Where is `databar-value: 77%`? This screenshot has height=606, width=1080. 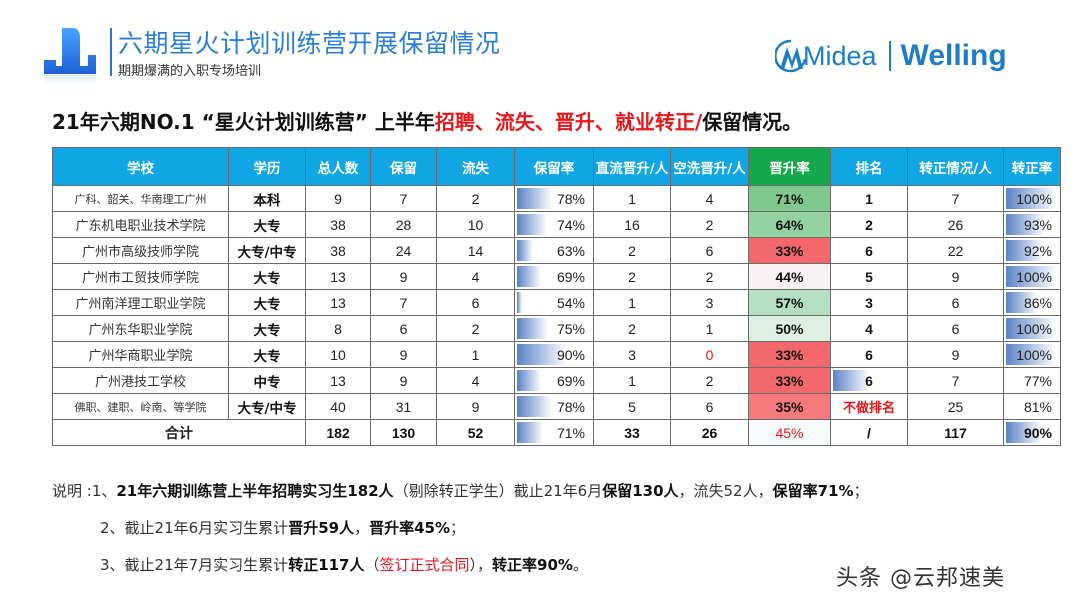 databar-value: 77% is located at coordinates (1037, 380).